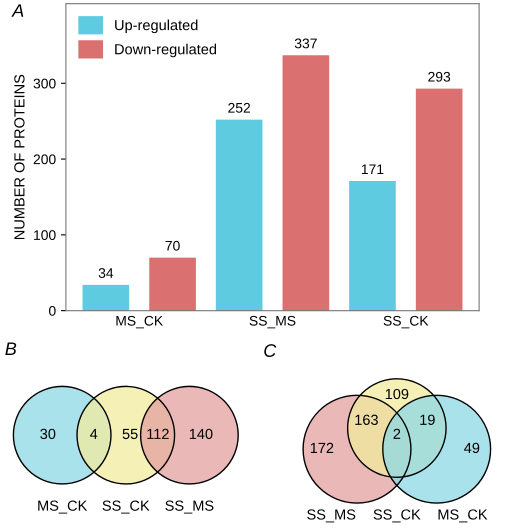 Image resolution: width=507 pixels, height=531 pixels. I want to click on data-label: 70, so click(173, 245).